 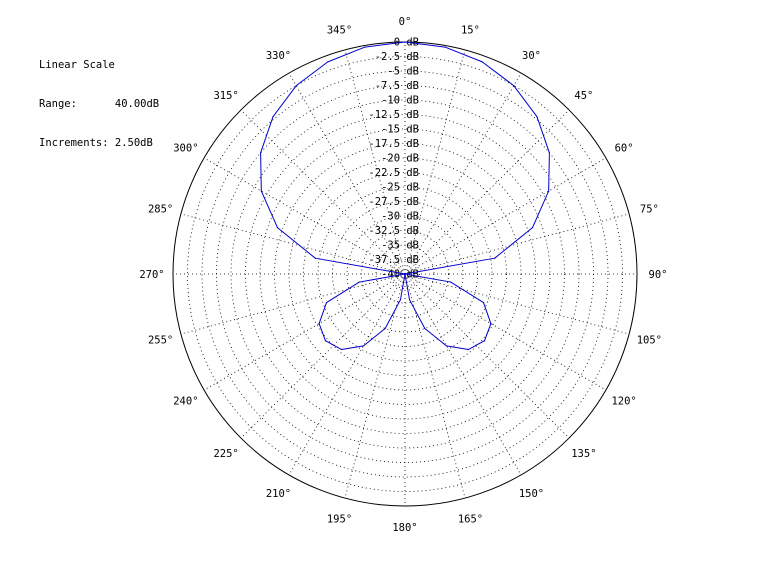 What do you see at coordinates (397, 57) in the screenshot?
I see `radial-tick-label: -2.5 dB` at bounding box center [397, 57].